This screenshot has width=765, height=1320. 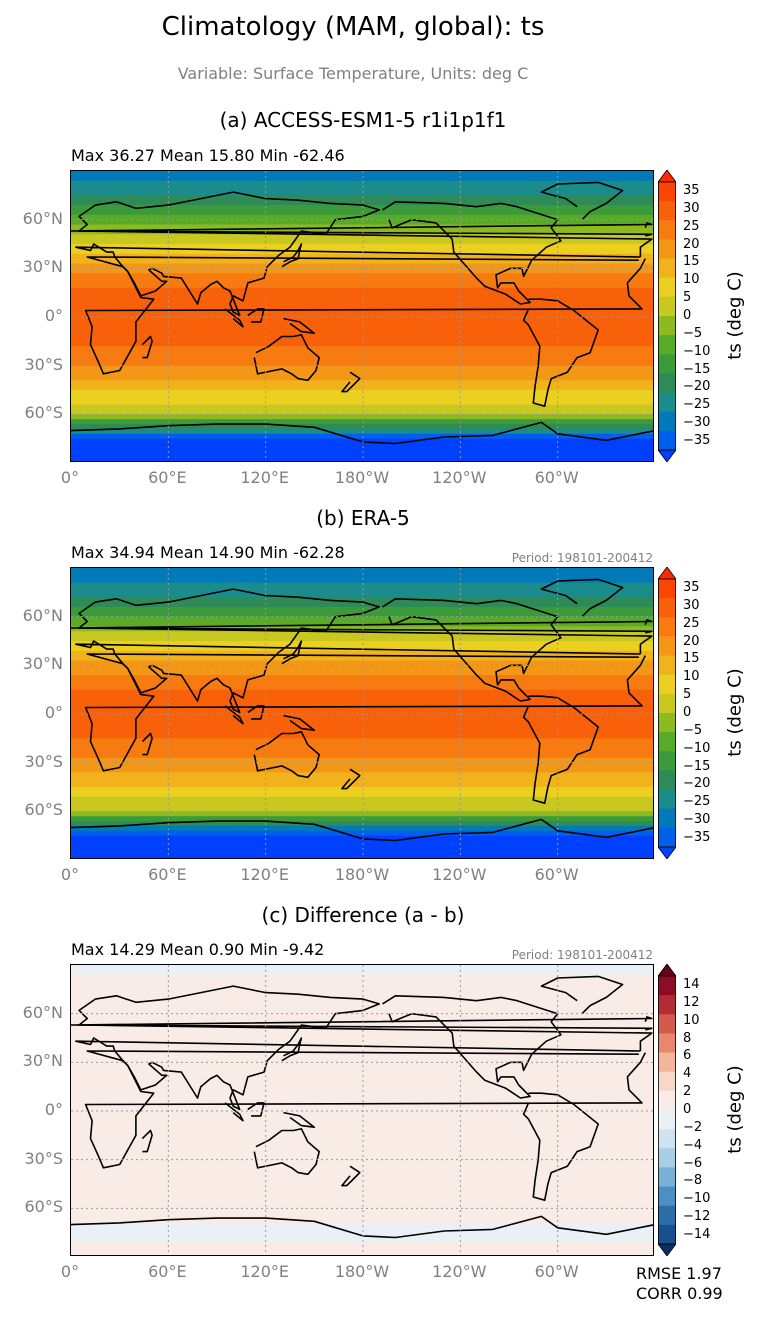 I want to click on lon-tick-label: 180°W, so click(x=362, y=1271).